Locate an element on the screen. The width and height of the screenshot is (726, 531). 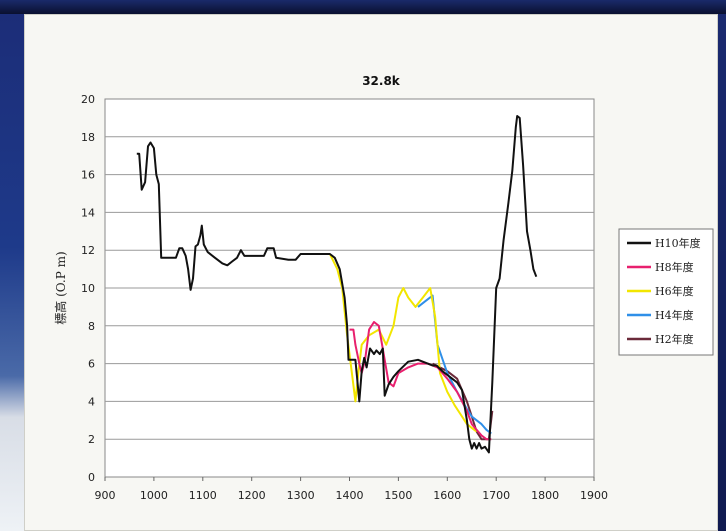
y-axis-label: 標高 (O.P m) is located at coordinates (60, 287).